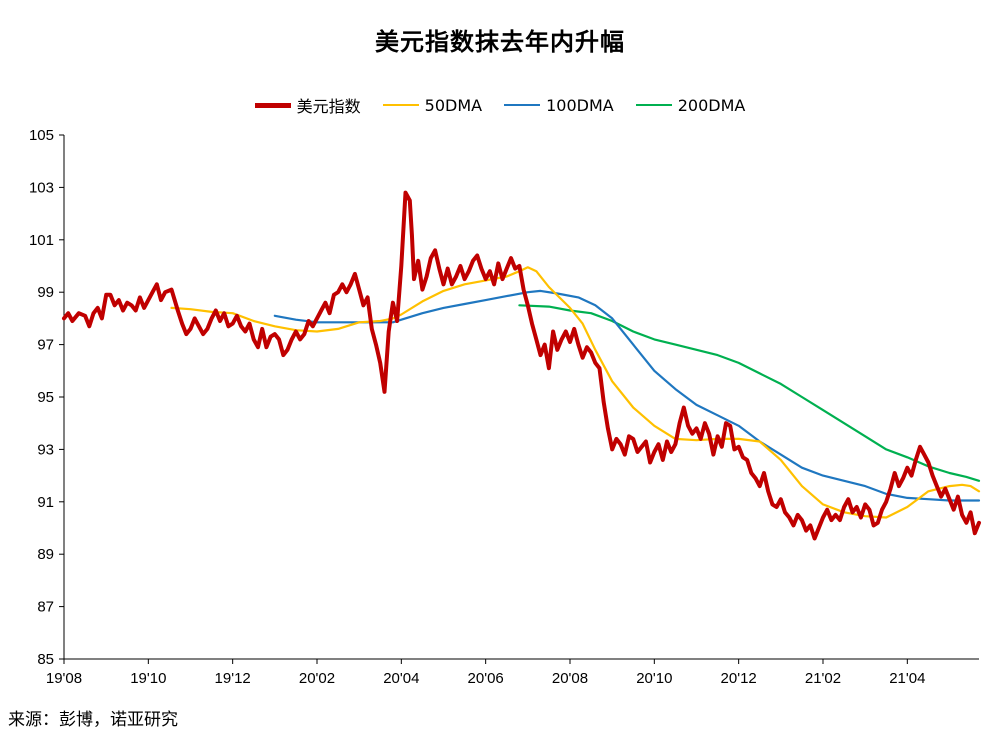 This screenshot has width=1000, height=738. I want to click on legend-swatch-100dma, so click(522, 105).